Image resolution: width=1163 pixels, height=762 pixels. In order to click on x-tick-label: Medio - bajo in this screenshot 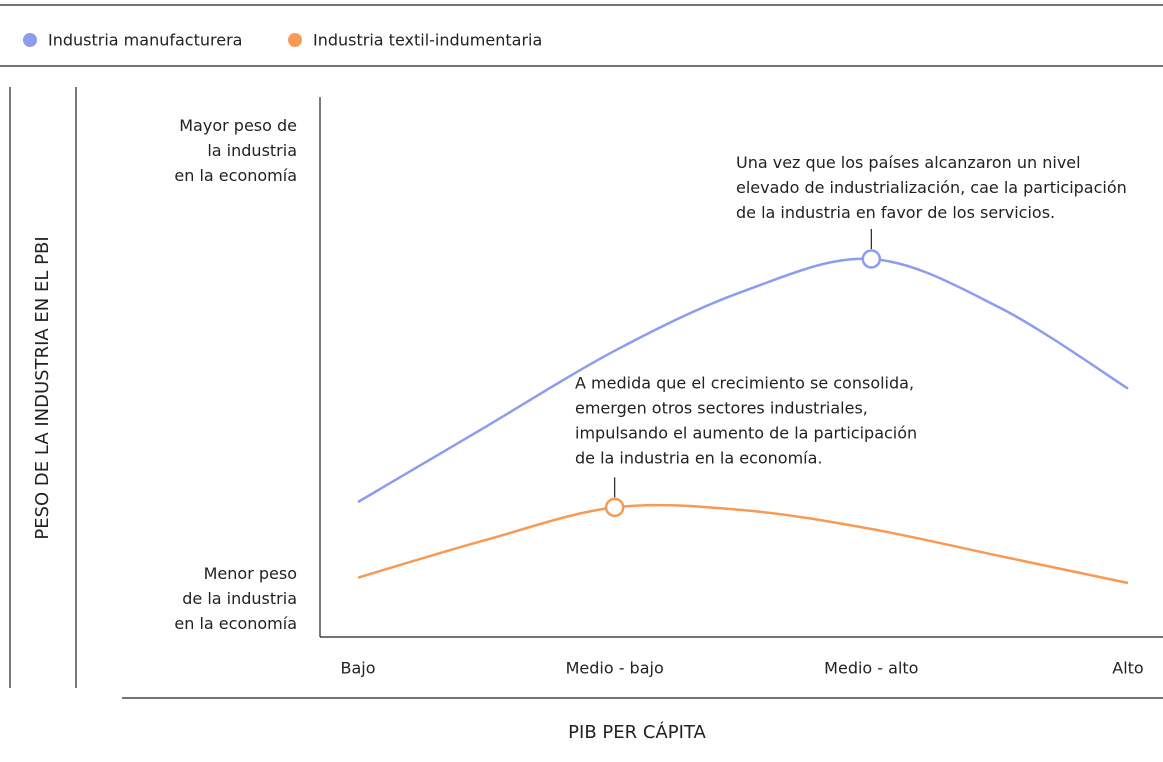, I will do `click(615, 668)`.